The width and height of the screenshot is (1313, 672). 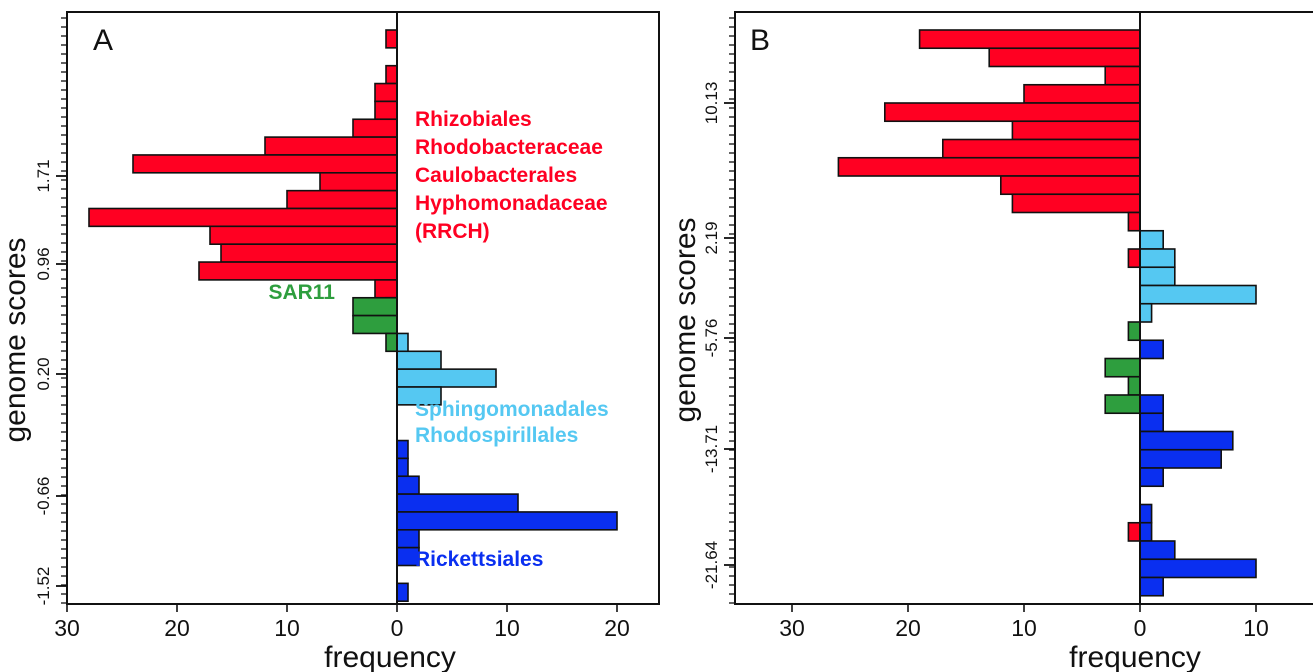 I want to click on y-tick-label: -5.76, so click(x=711, y=338).